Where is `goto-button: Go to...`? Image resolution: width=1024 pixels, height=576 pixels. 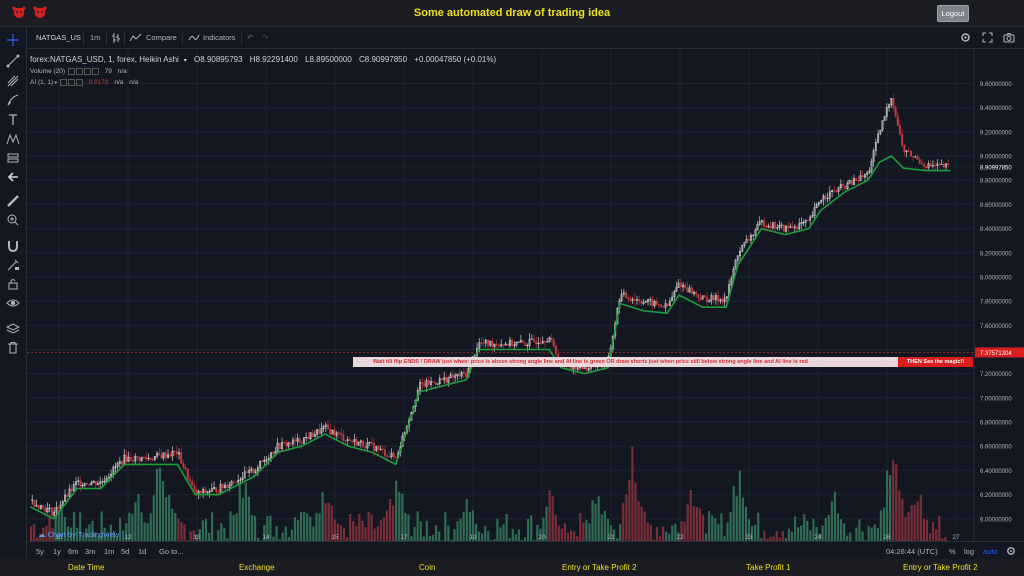 goto-button: Go to... is located at coordinates (171, 551).